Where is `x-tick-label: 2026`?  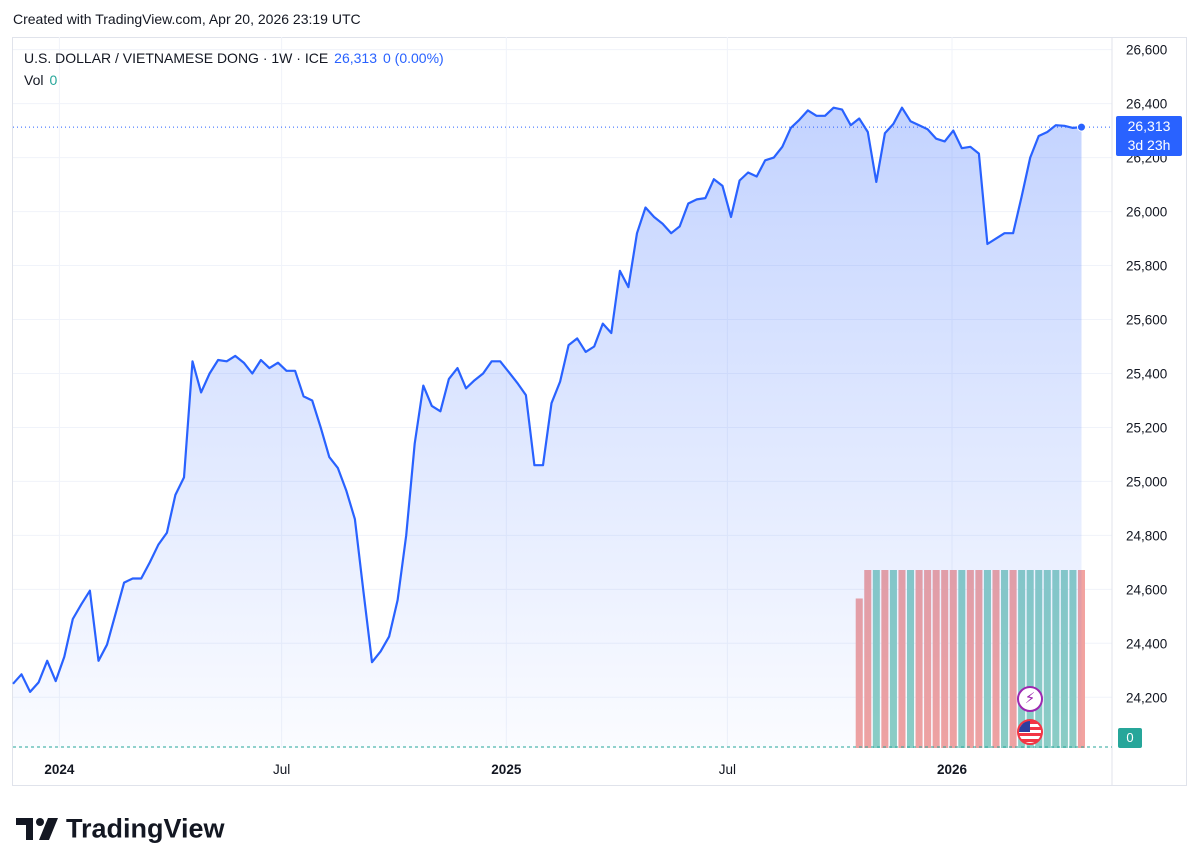 x-tick-label: 2026 is located at coordinates (952, 769).